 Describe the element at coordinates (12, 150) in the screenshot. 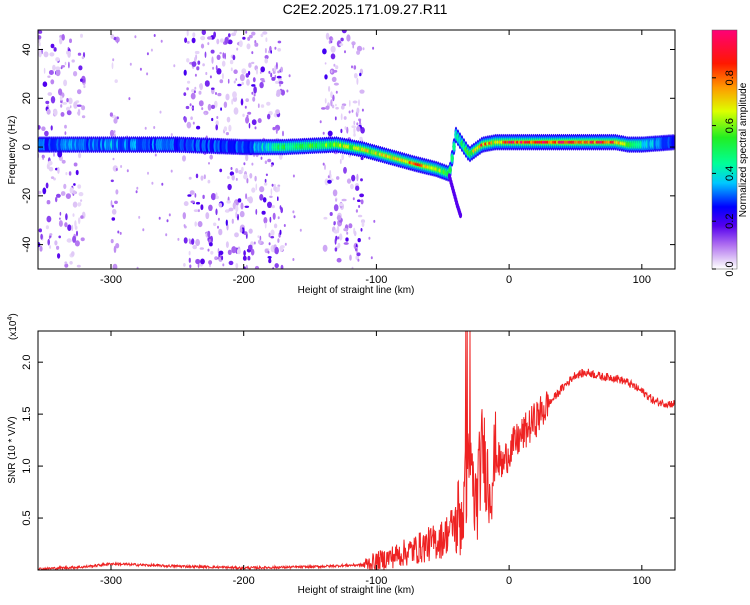

I see `heatmap-y-axis-label: Frequency (Hz)` at that location.